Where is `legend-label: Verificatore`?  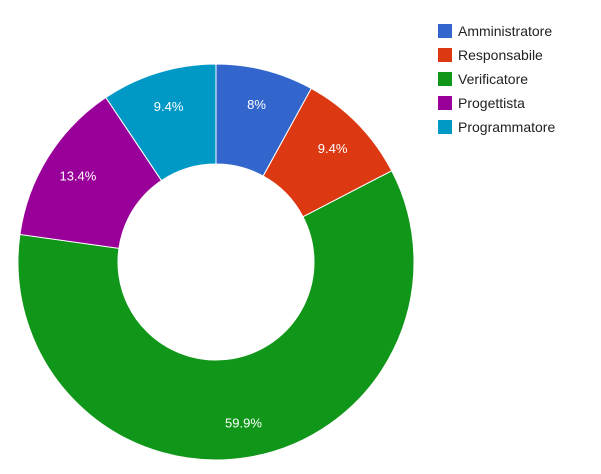
legend-label: Verificatore is located at coordinates (493, 79).